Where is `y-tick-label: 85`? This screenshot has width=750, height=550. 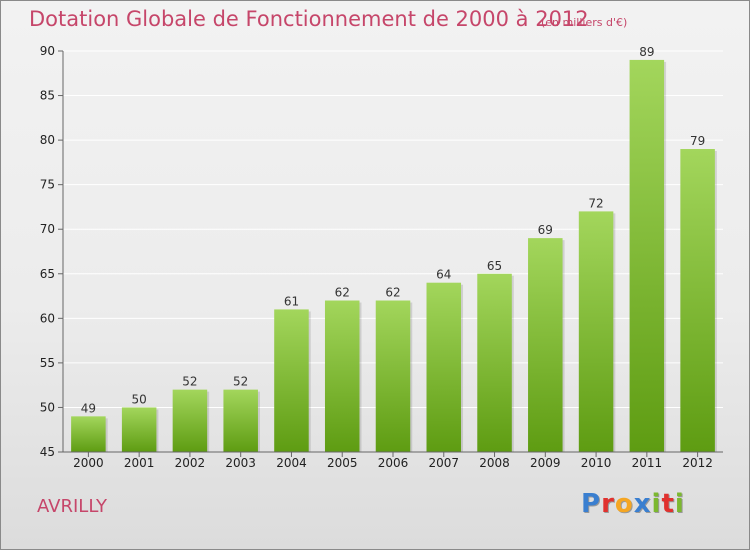 y-tick-label: 85 is located at coordinates (47, 96).